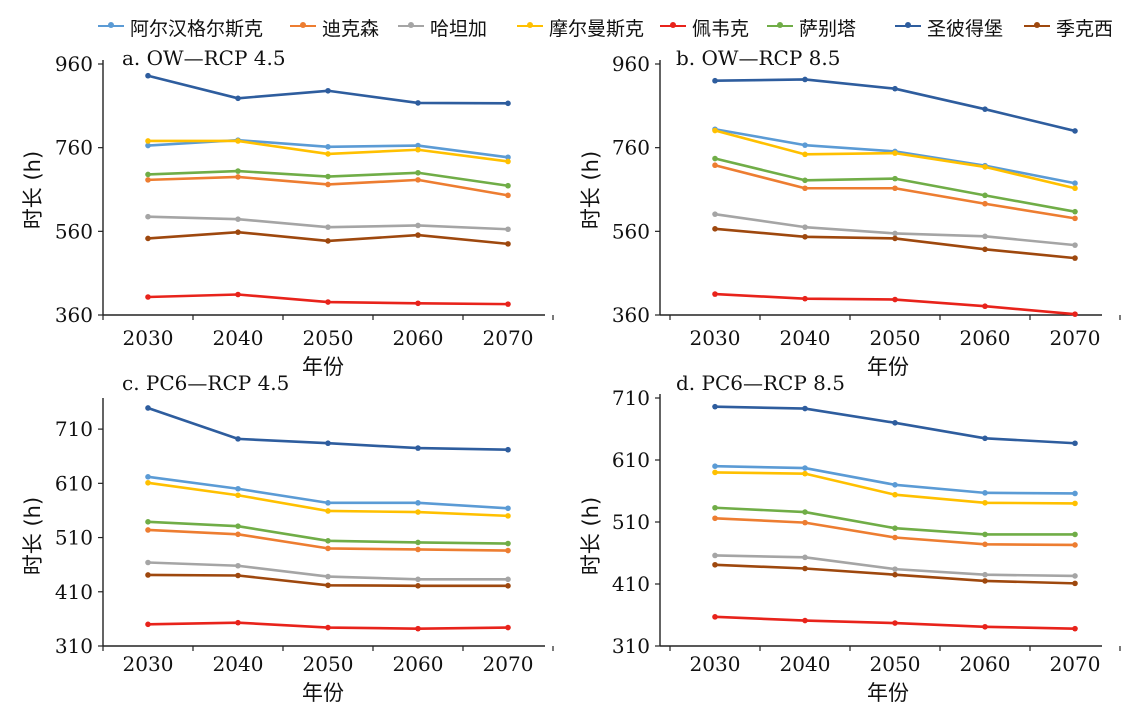 Image resolution: width=1135 pixels, height=715 pixels. Describe the element at coordinates (965, 29) in the screenshot. I see `legend-label: 圣彼得堡` at that location.